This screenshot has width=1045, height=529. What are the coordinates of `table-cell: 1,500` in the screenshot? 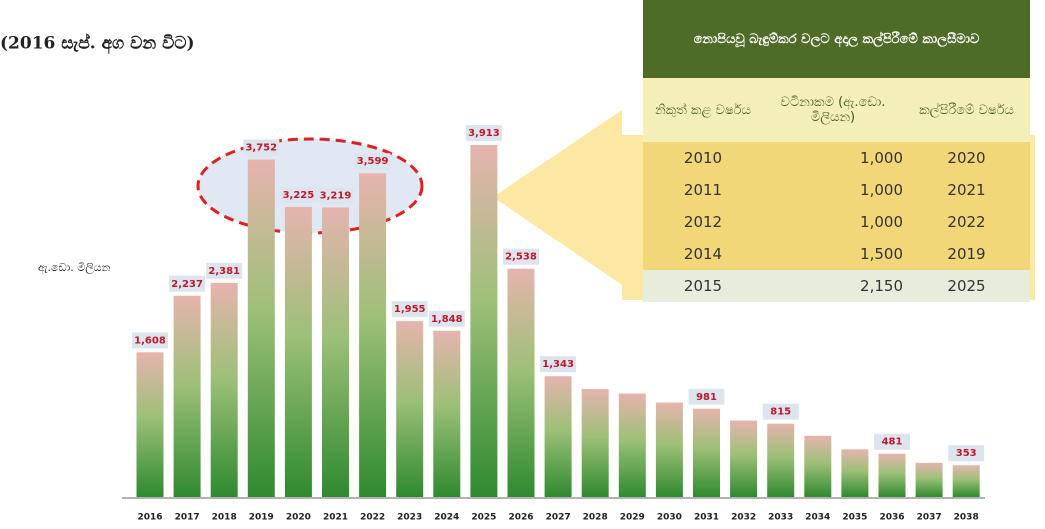 It's located at (881, 254).